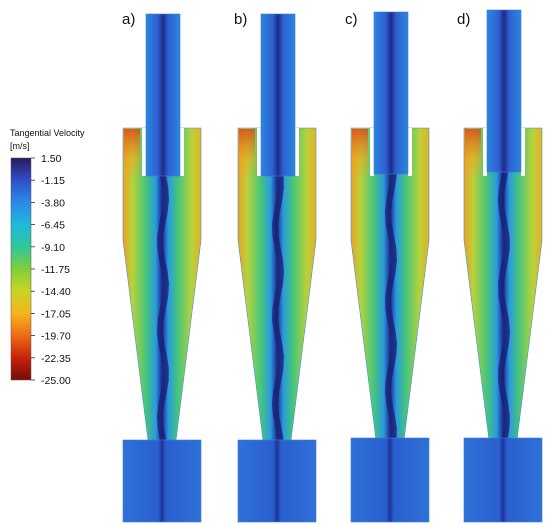  I want to click on colorbar-tick-label: -22.35, so click(56, 359).